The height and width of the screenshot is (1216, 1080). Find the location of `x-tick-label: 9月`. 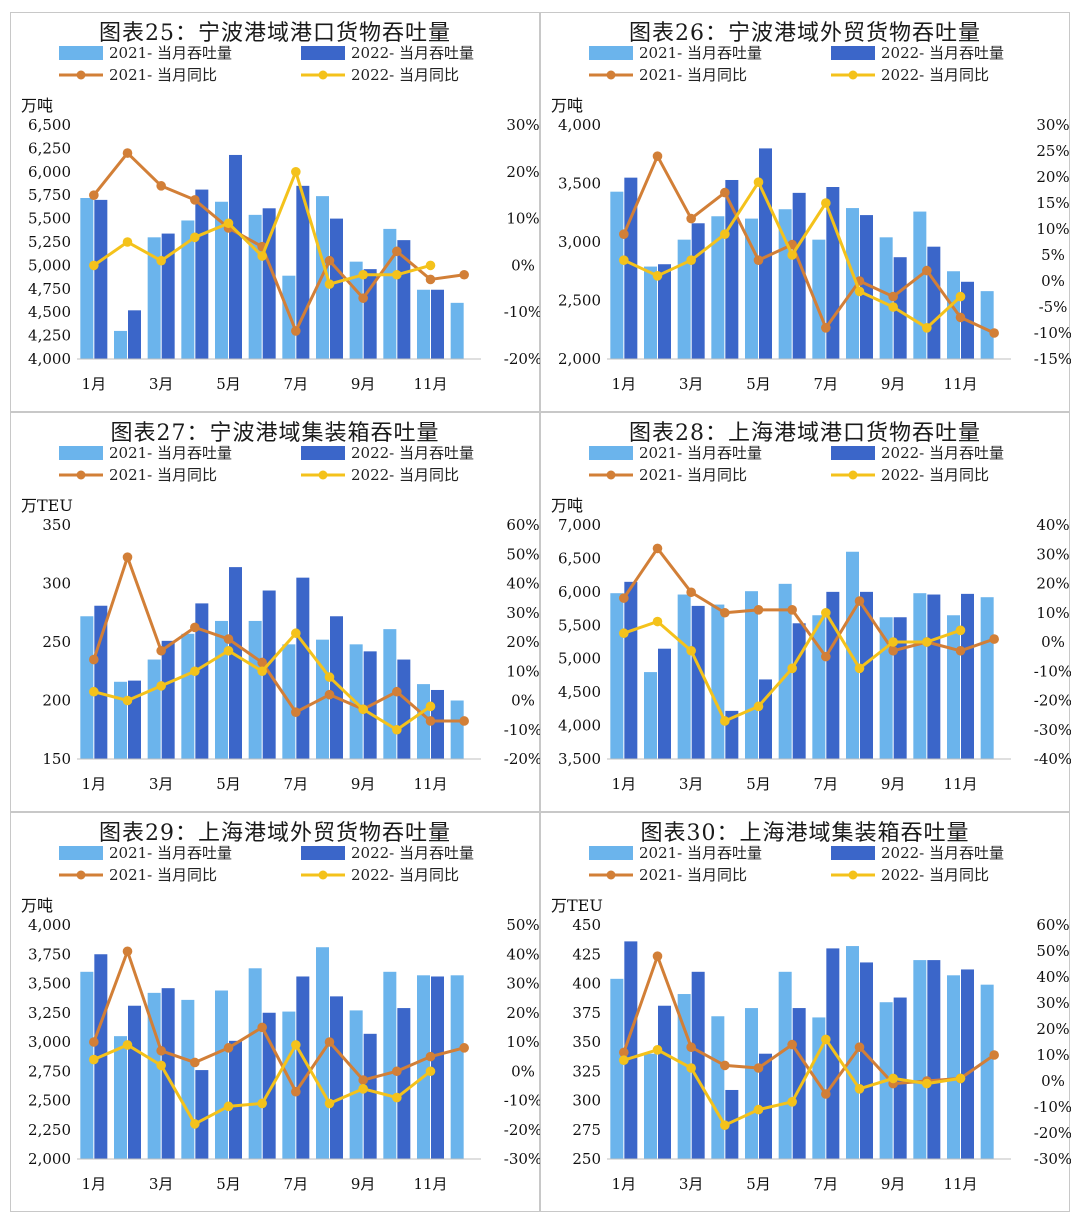

x-tick-label: 9月 is located at coordinates (363, 1184).